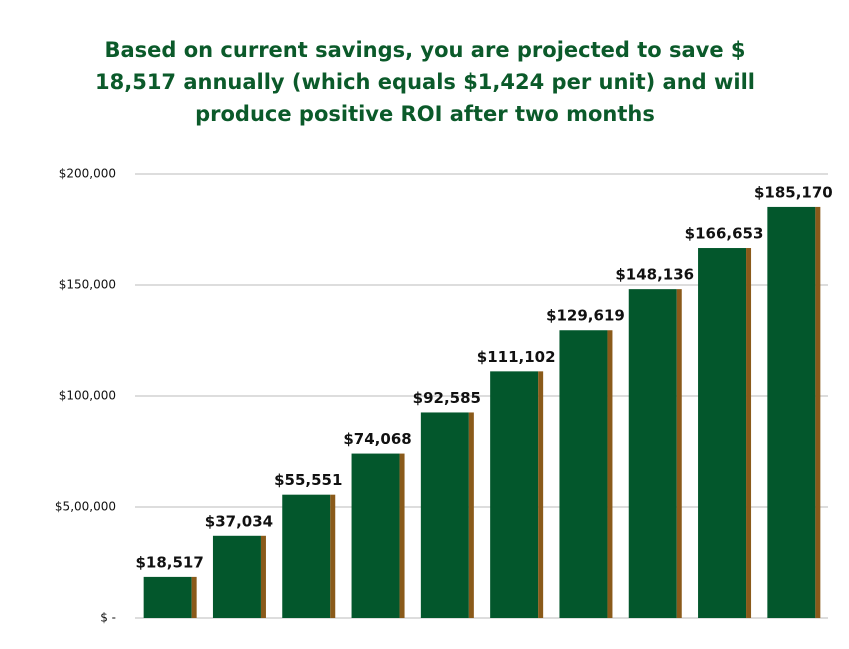 The image size is (849, 649). Describe the element at coordinates (85, 507) in the screenshot. I see `y-tick-label: $5,00,000` at that location.